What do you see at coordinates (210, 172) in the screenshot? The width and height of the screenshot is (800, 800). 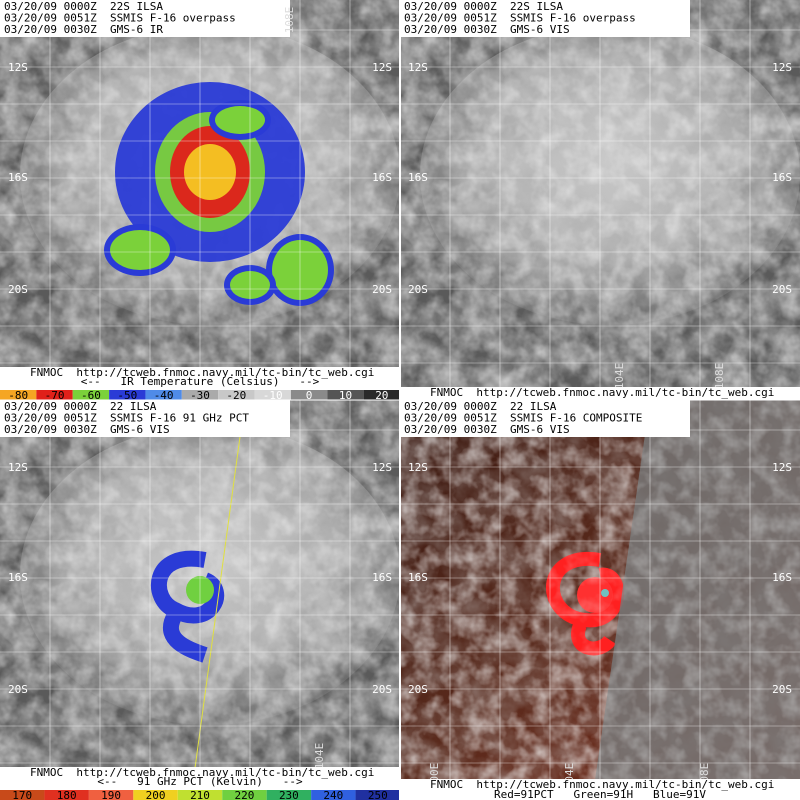 I see `ir-cloud-top` at bounding box center [210, 172].